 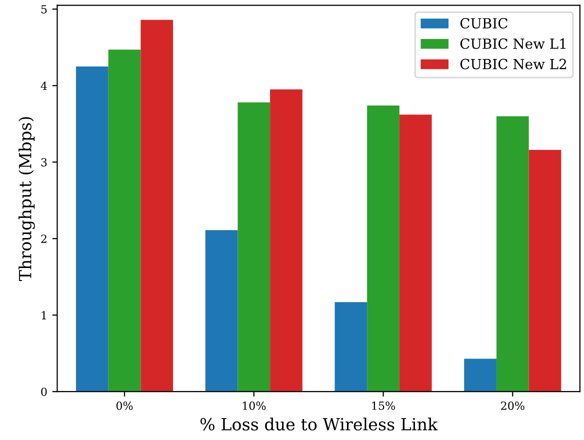 I want to click on x-tick-label: 15%, so click(x=383, y=406).